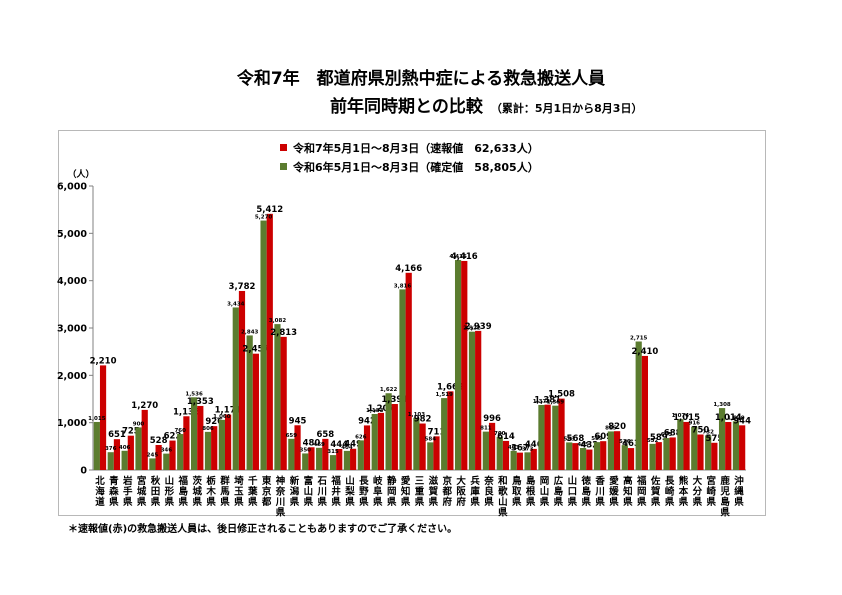  Describe the element at coordinates (589, 446) in the screenshot. I see `data-label-current: 432` at that location.